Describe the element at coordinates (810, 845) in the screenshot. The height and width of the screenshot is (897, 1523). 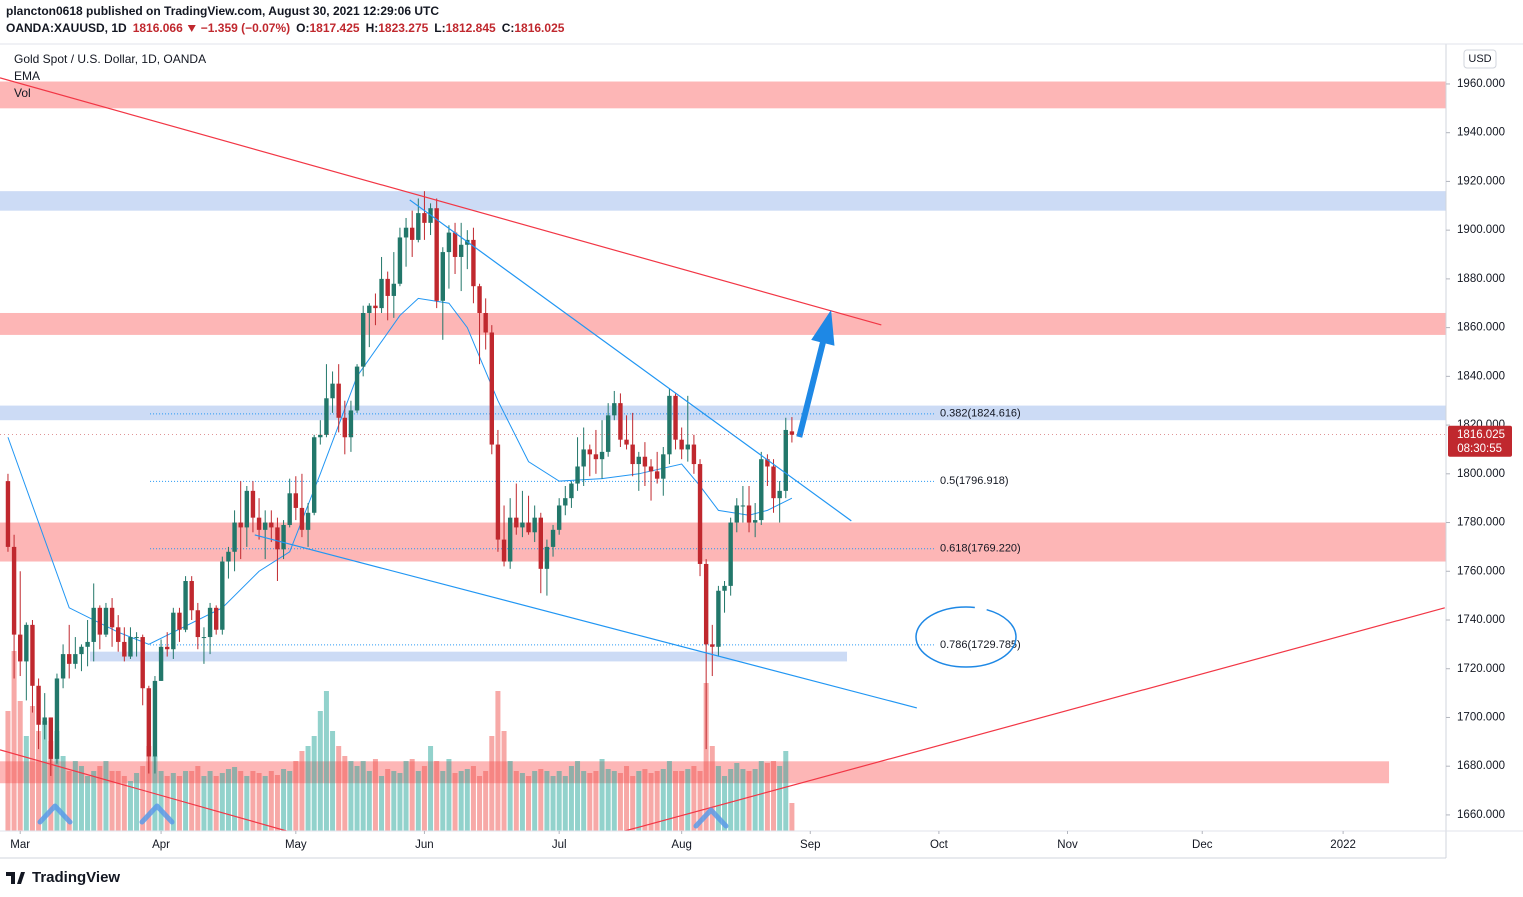
I see `x-tick-label: Sep` at that location.